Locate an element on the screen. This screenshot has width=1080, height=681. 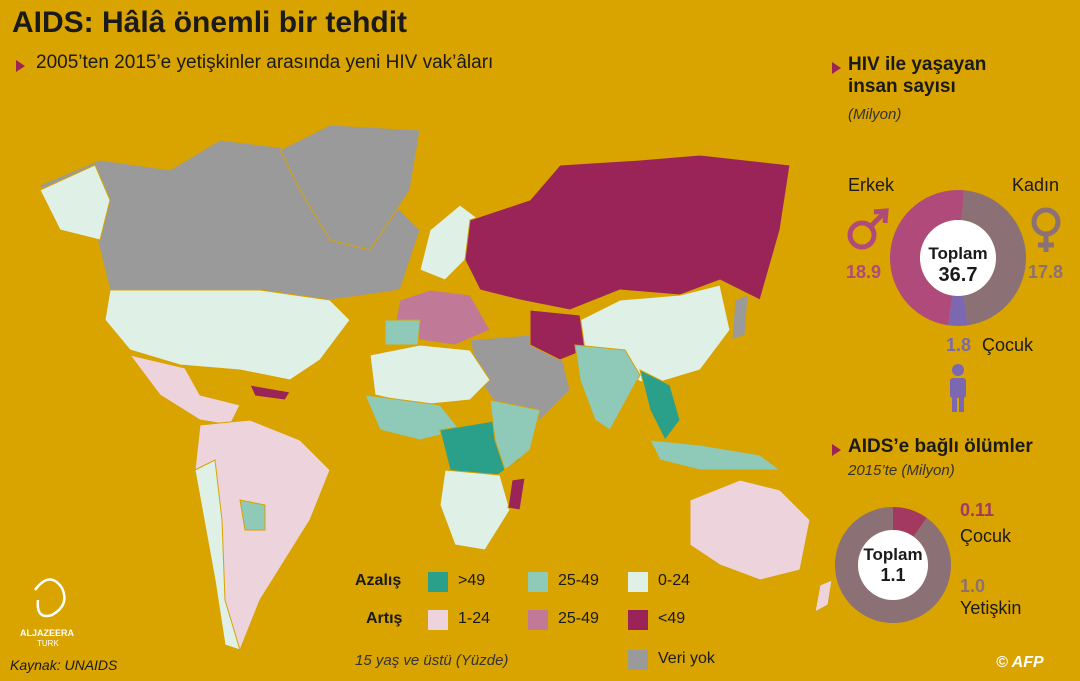
total-value: 1.1 is located at coordinates (893, 575).